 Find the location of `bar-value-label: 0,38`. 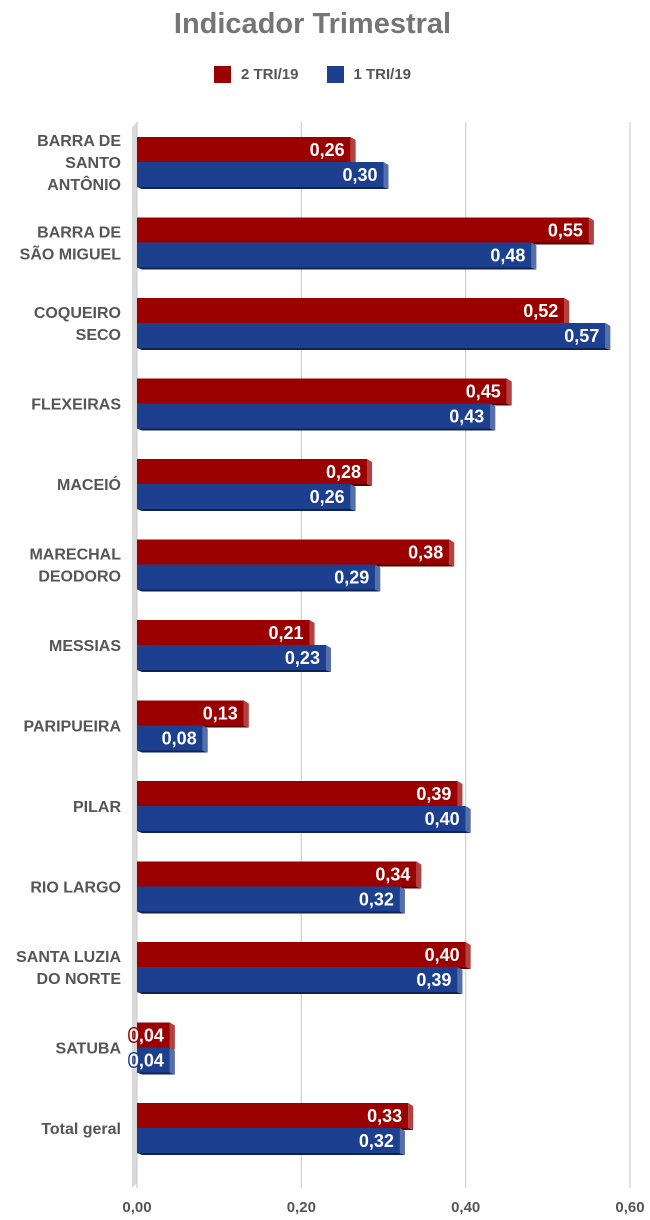

bar-value-label: 0,38 is located at coordinates (425, 553).